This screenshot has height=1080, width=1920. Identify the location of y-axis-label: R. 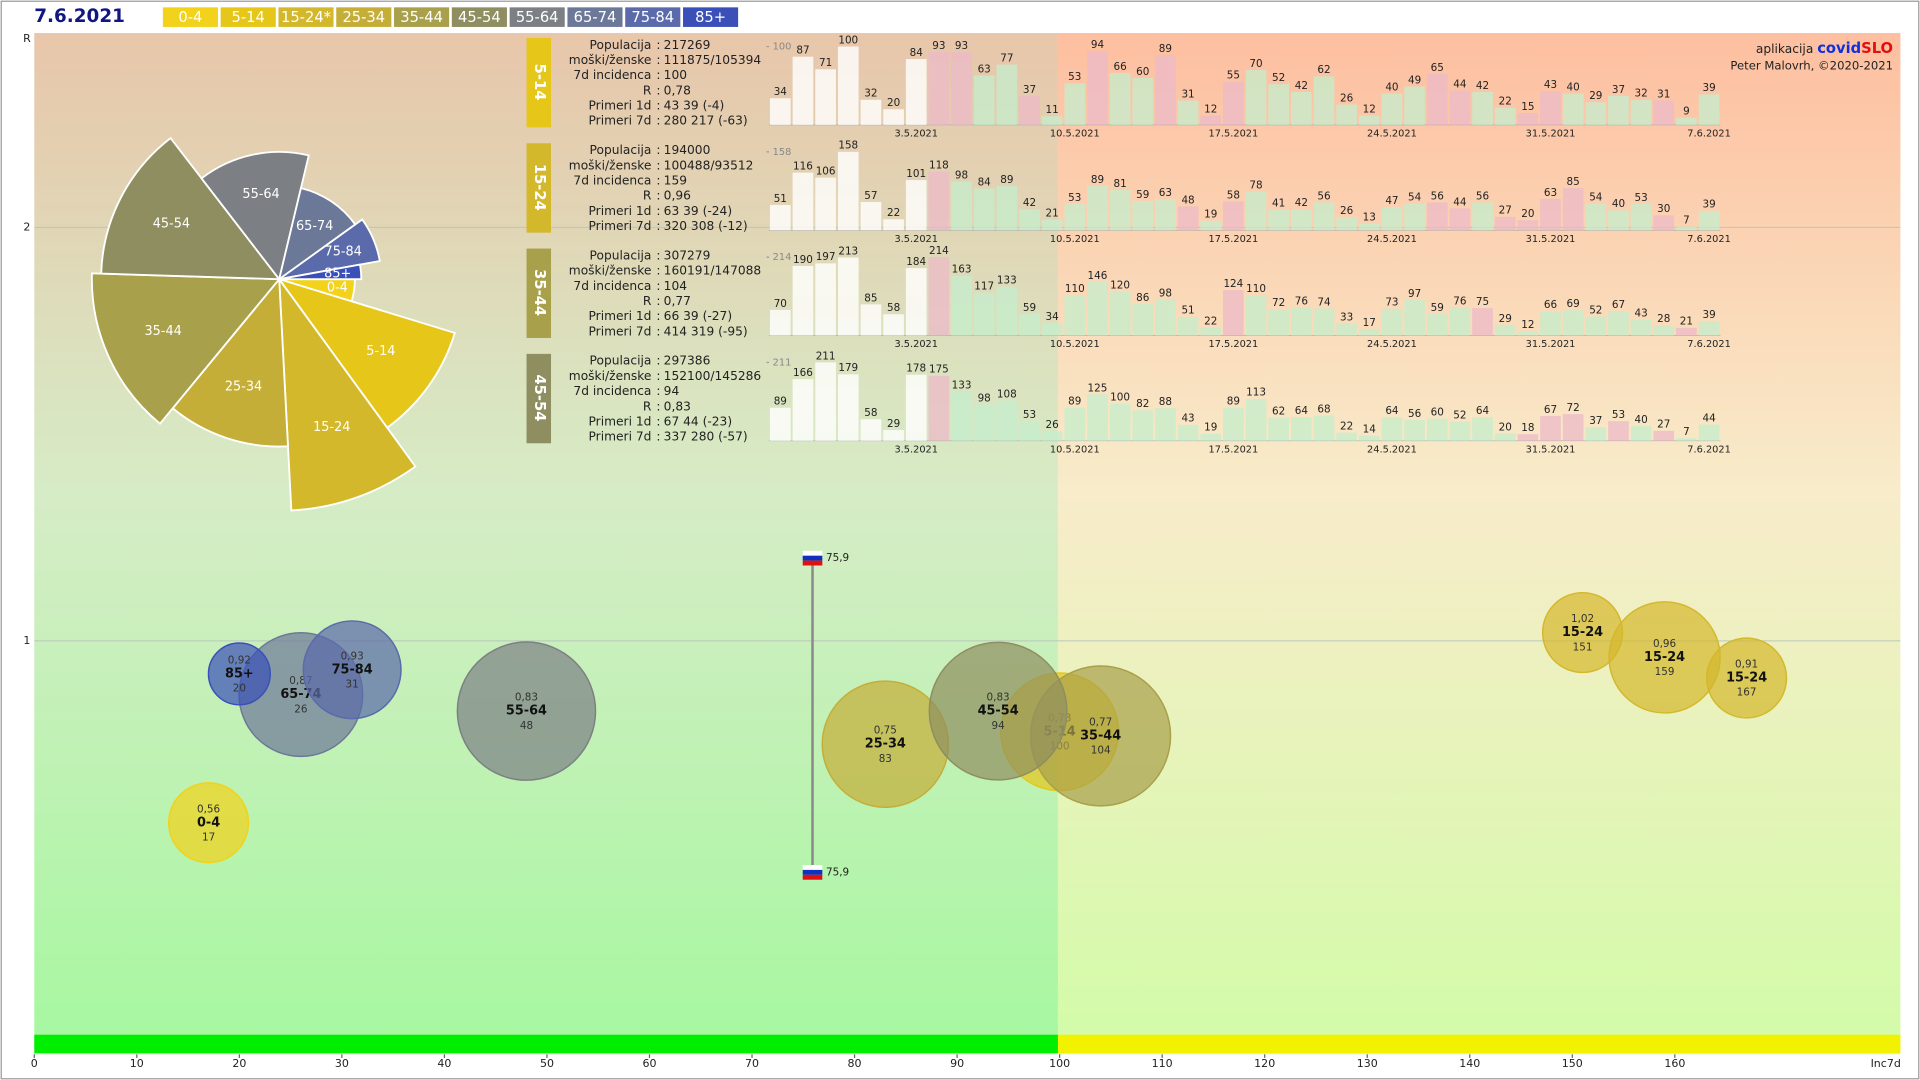
(27, 38).